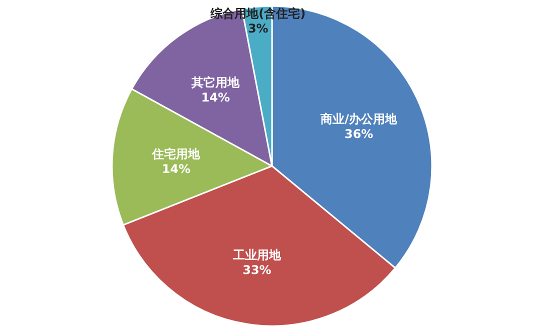  What do you see at coordinates (258, 28) in the screenshot?
I see `data-label: 3%` at bounding box center [258, 28].